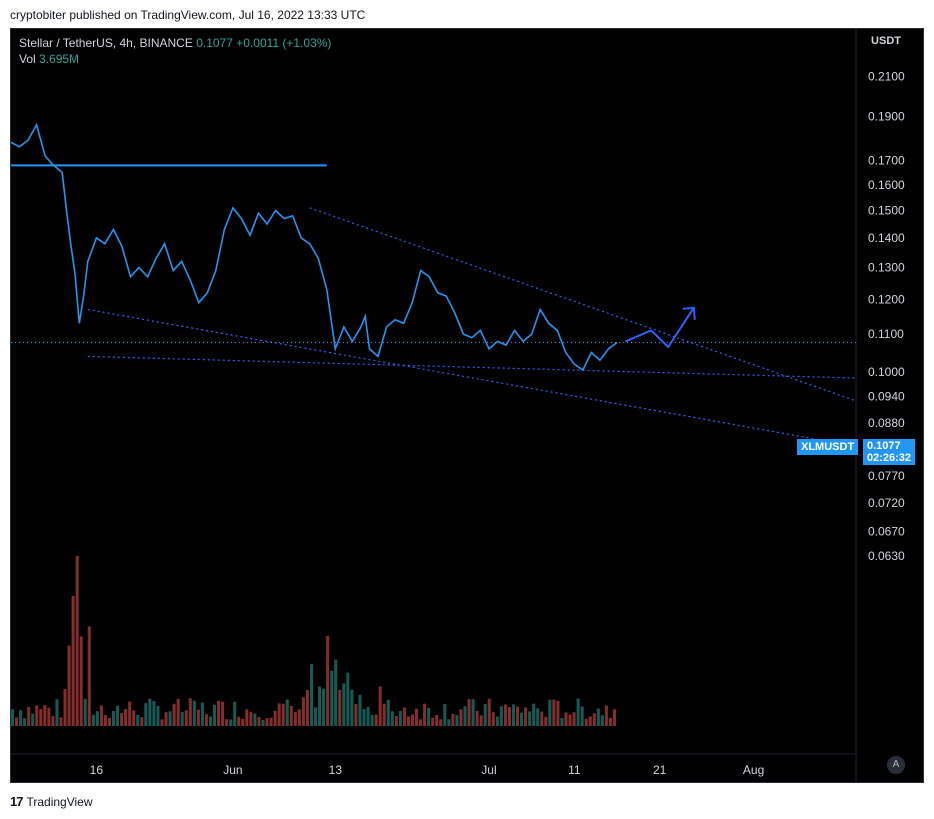 This screenshot has height=819, width=934. I want to click on price-tag-value: 0.1077, so click(884, 446).